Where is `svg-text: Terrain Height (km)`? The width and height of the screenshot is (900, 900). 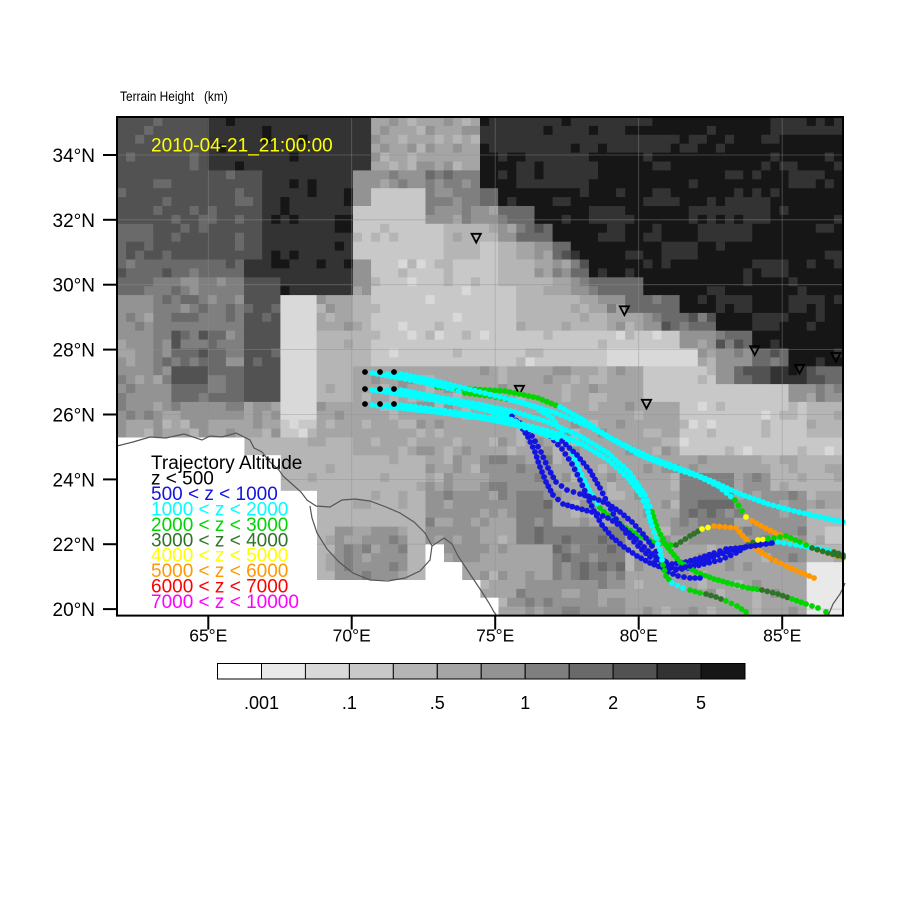 svg-text: Terrain Height (km) is located at coordinates (174, 96).